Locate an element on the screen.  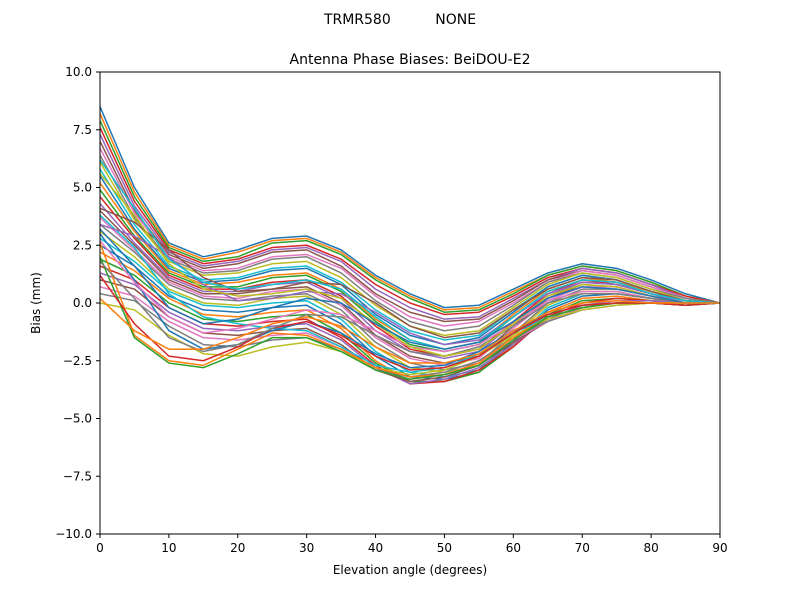
x-axis: 0 10 20 30 40 50 60 70 80 90 is located at coordinates (412, 544).